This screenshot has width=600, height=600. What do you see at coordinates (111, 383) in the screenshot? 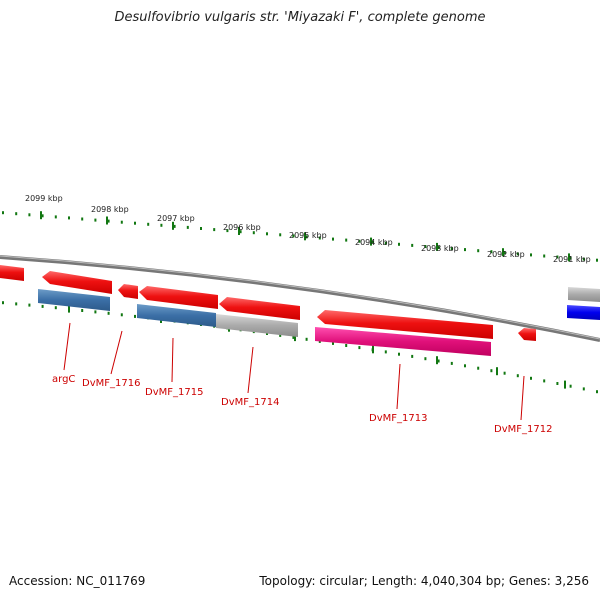
I see `gene-label-dvmf1716: DvMF_1716` at bounding box center [111, 383].